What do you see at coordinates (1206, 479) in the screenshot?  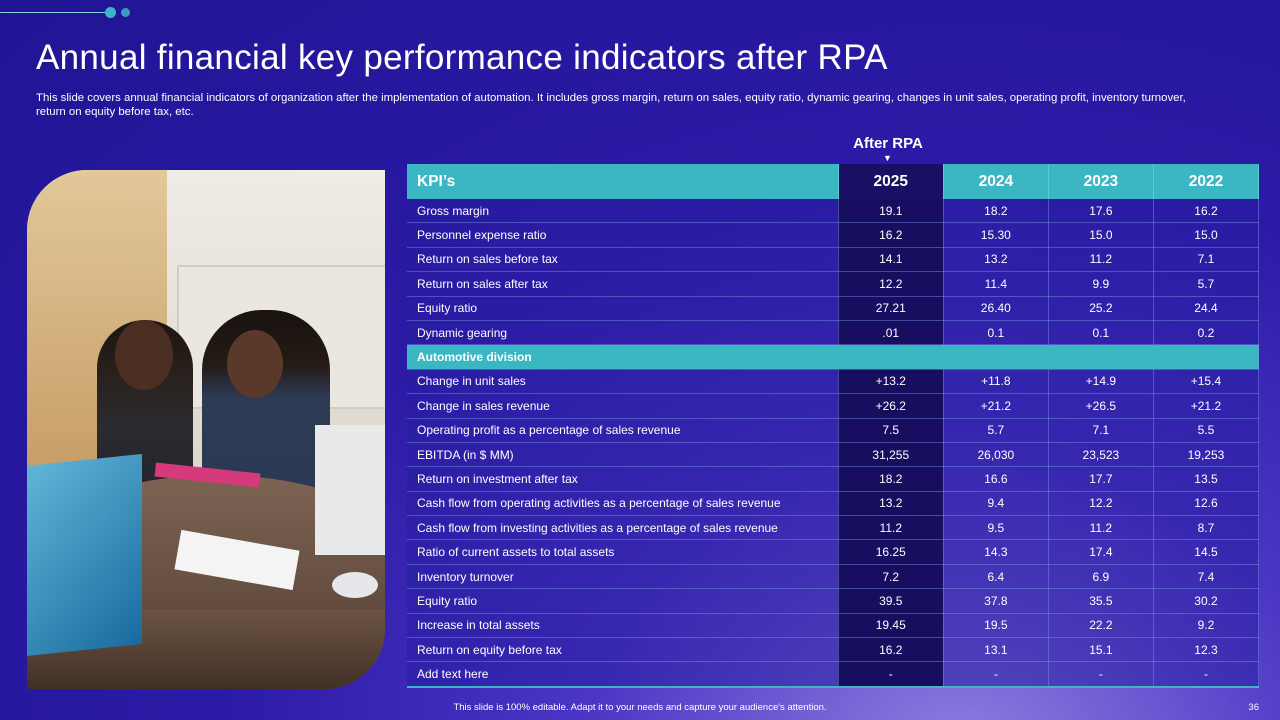 I see `kpi-value-cell: 13.5` at bounding box center [1206, 479].